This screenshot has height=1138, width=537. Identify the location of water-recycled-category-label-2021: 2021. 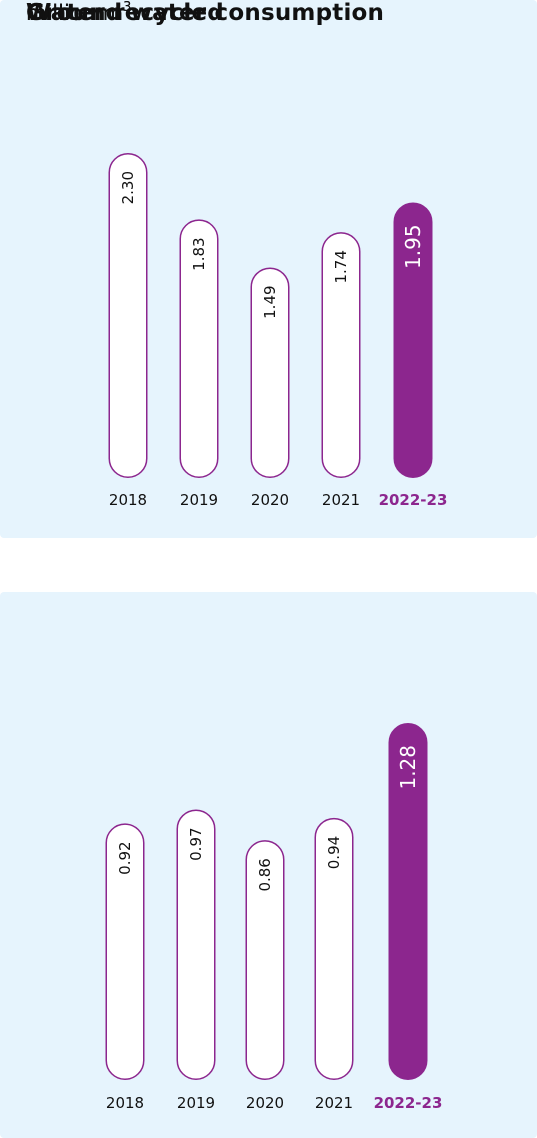
(334, 1103).